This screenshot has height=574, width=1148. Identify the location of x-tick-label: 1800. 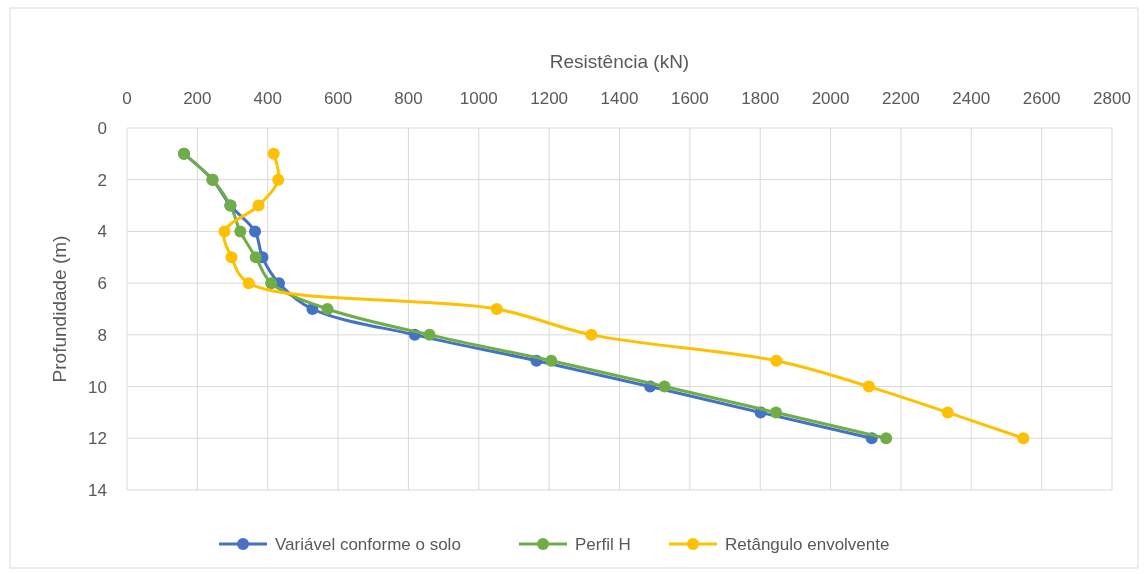
(760, 98).